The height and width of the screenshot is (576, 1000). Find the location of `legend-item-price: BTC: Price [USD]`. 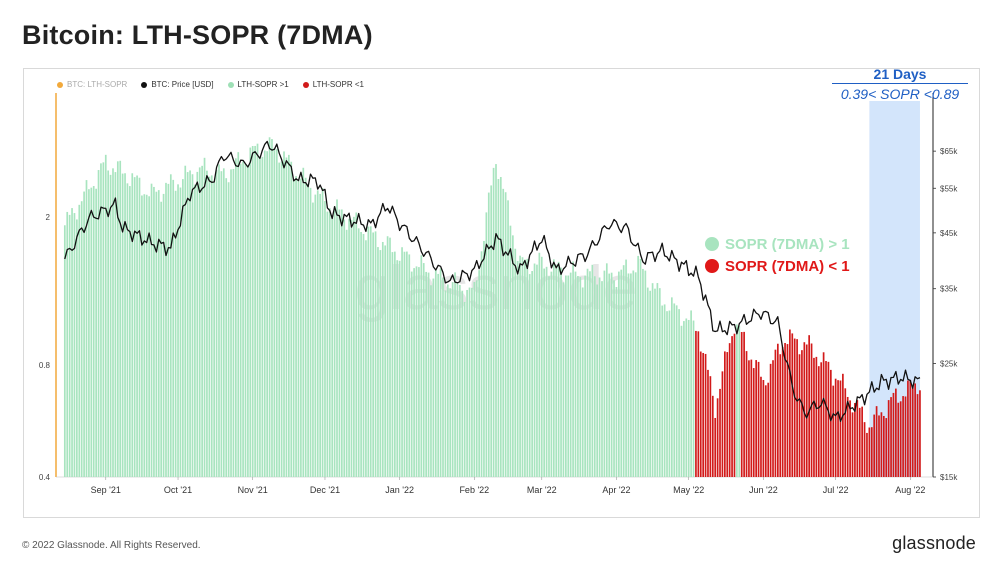

legend-item-price: BTC: Price [USD] is located at coordinates (177, 84).